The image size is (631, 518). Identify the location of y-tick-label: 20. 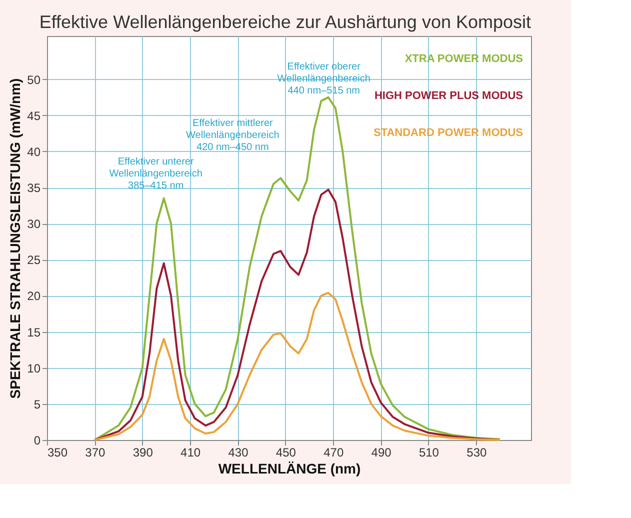
(34, 296).